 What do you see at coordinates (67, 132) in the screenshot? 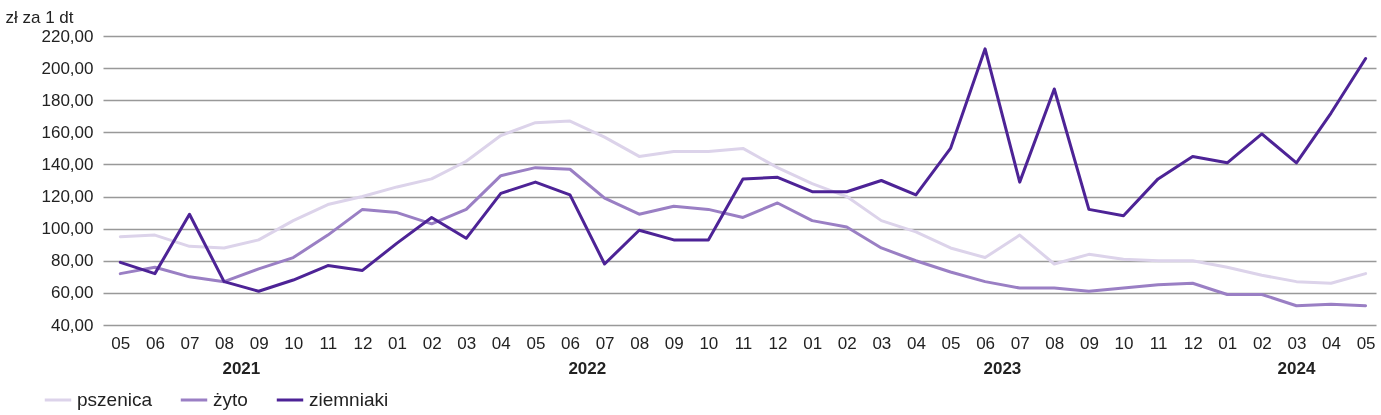
I see `y-tick-label: 160,00` at bounding box center [67, 132].